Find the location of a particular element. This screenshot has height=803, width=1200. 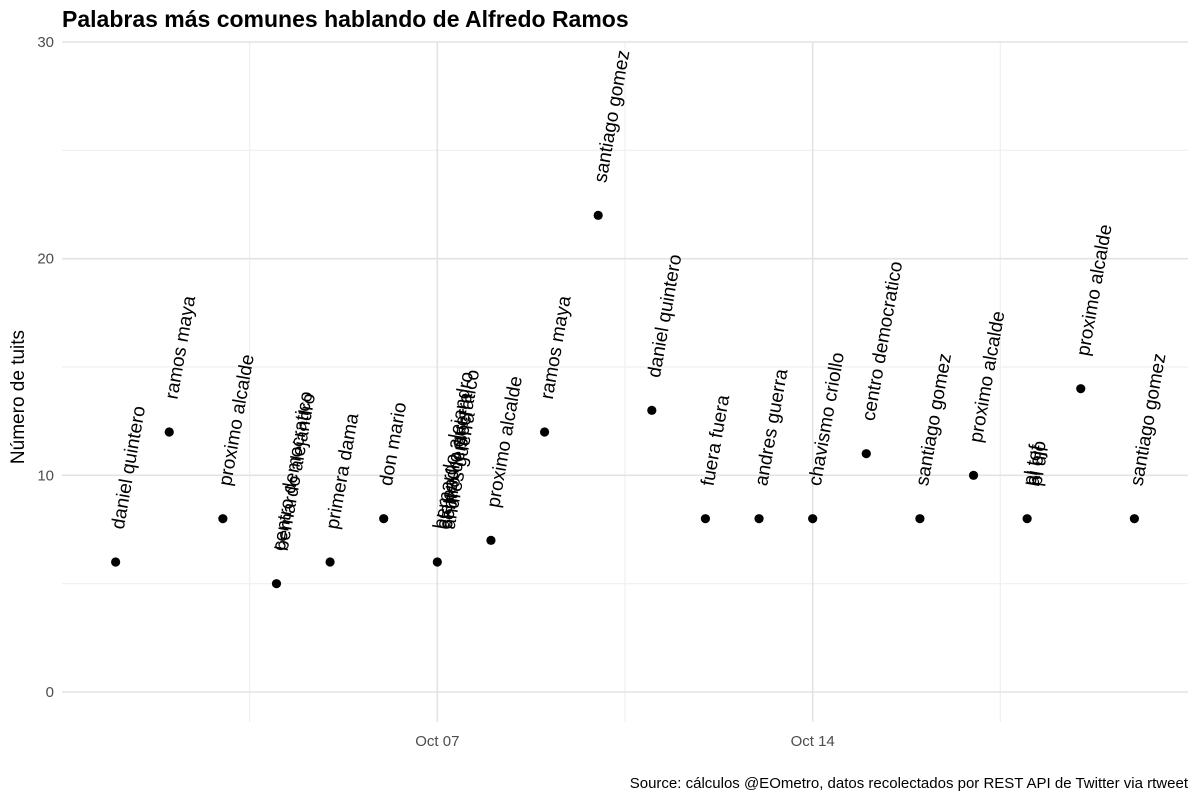

y-axis-label: Número de tuits is located at coordinates (18, 397).